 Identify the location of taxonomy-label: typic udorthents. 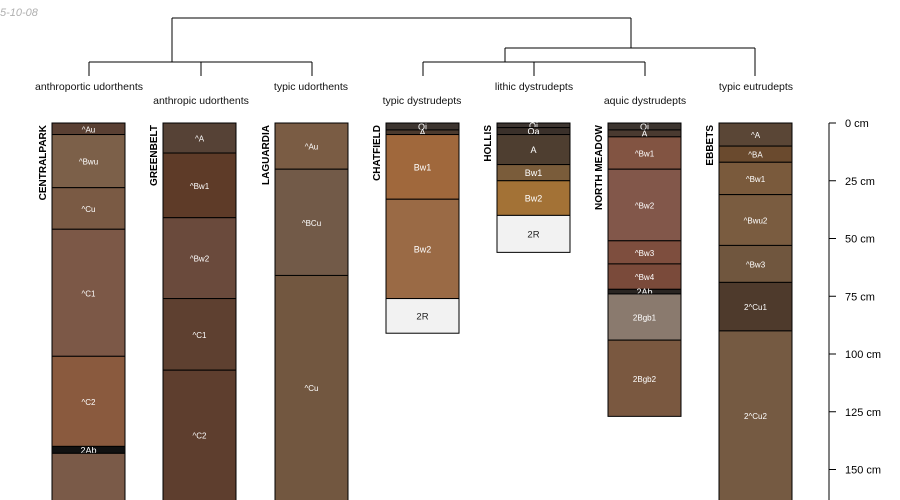
(311, 87).